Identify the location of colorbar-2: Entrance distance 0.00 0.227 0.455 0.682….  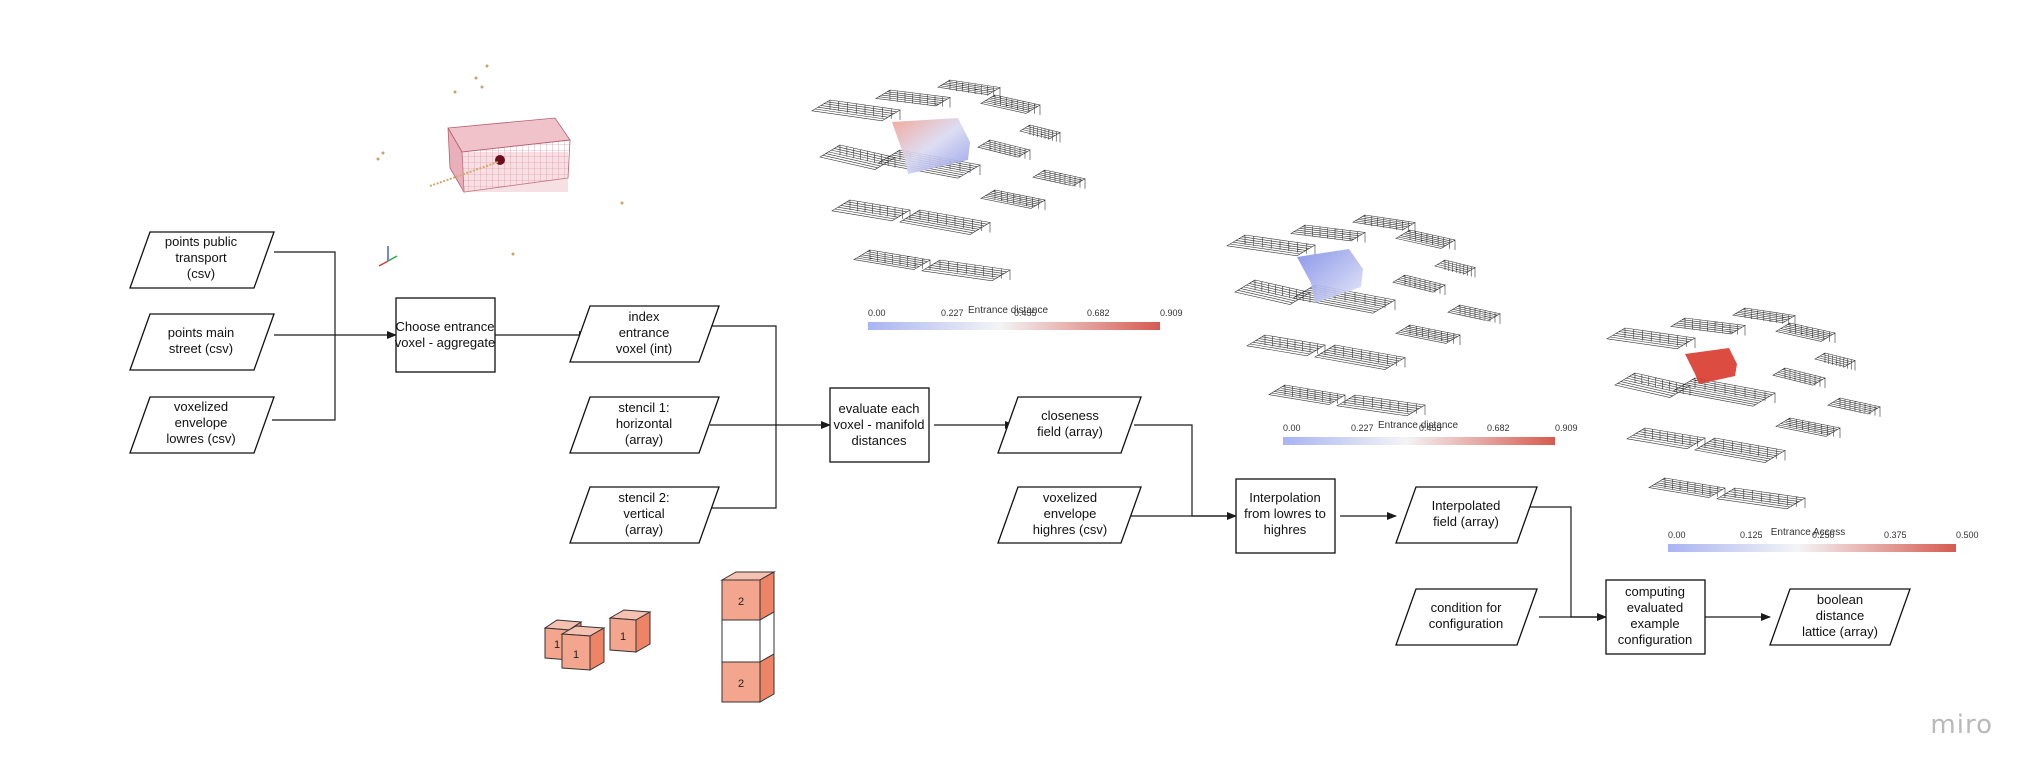
(1430, 432).